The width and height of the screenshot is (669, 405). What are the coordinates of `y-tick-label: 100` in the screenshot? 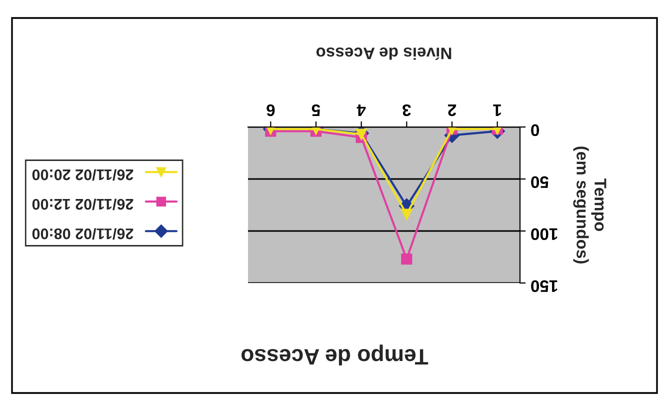 It's located at (544, 234).